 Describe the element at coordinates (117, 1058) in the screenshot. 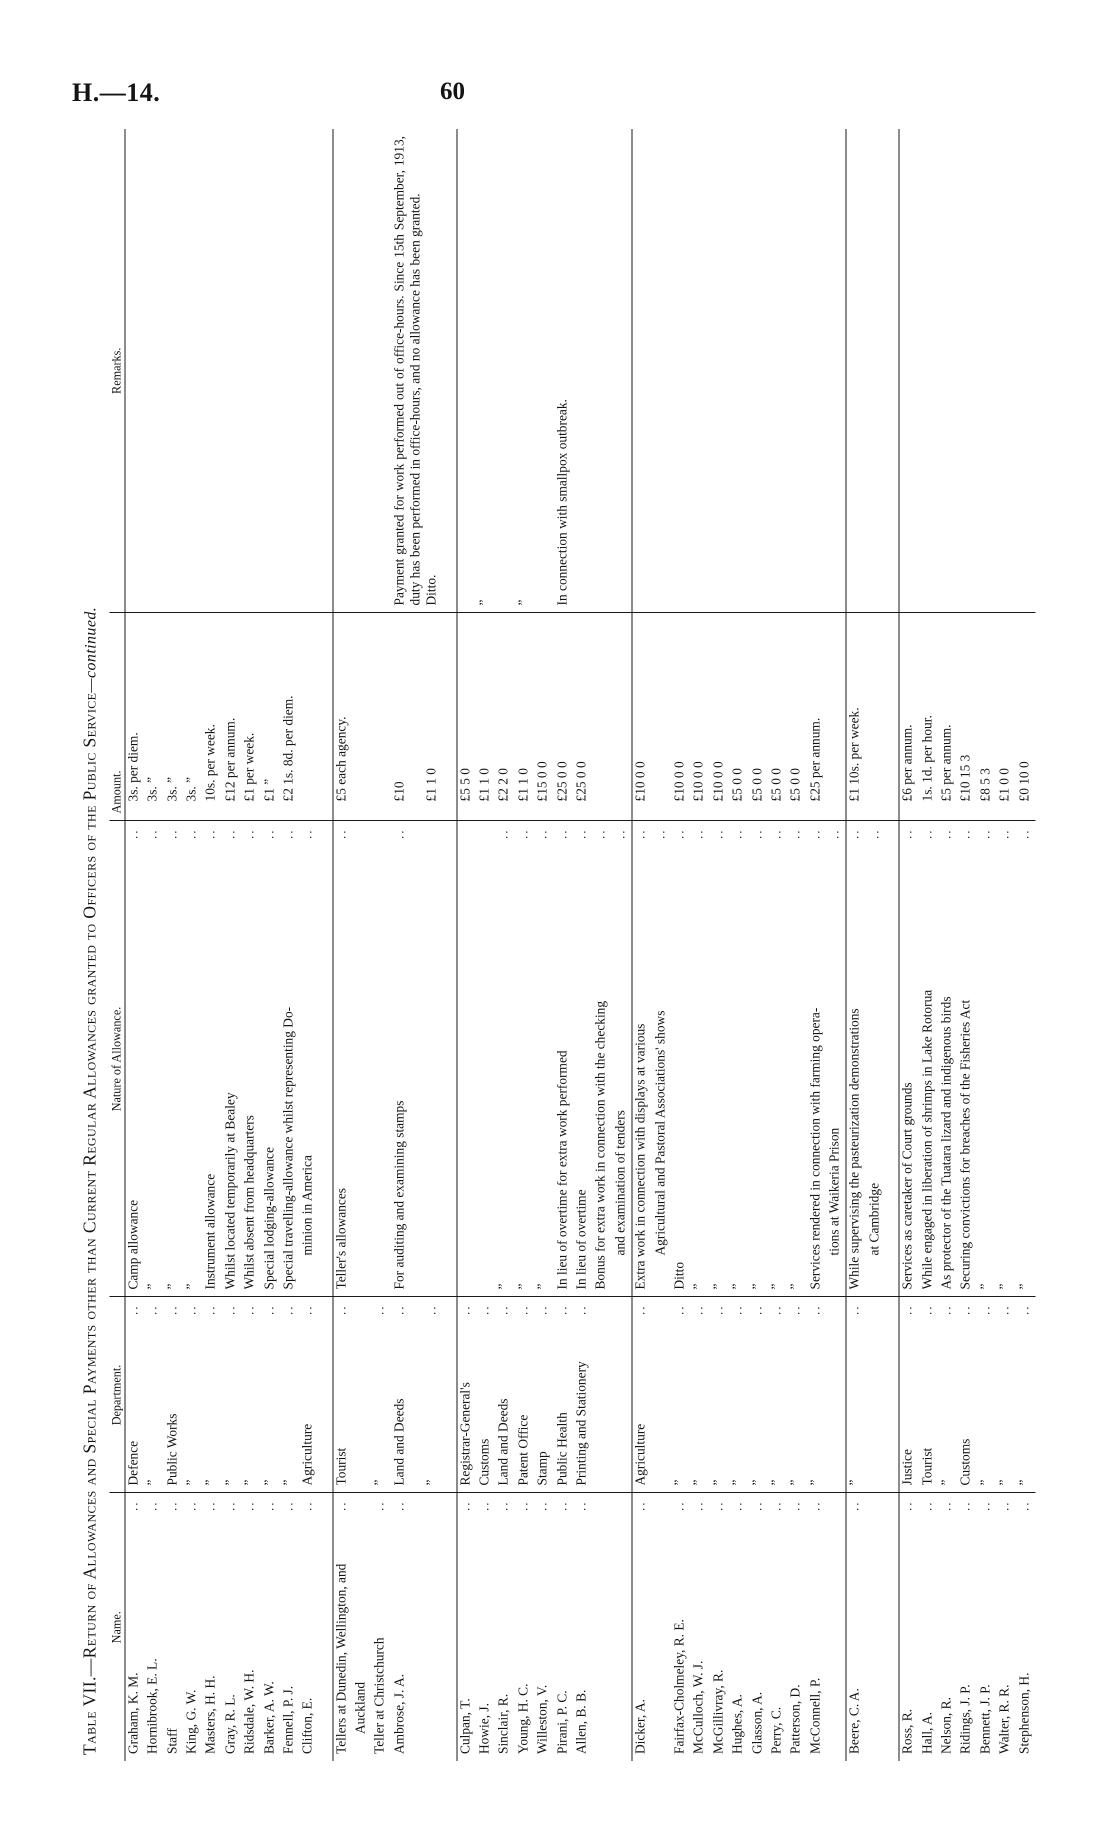

I see `column-header-nature: Nature of Allowance.` at that location.